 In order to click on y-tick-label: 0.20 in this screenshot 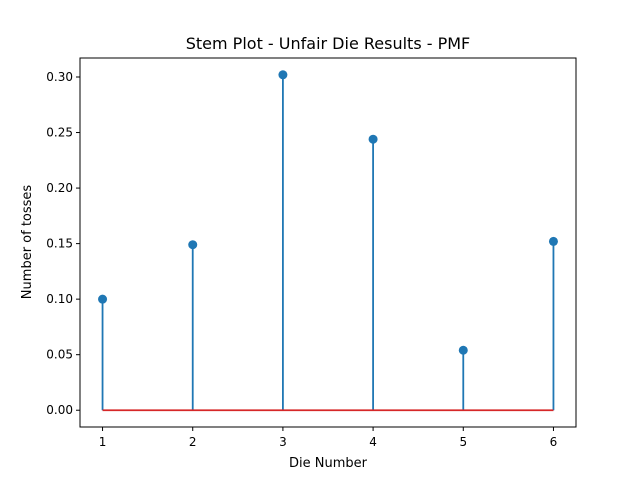, I will do `click(59, 188)`.